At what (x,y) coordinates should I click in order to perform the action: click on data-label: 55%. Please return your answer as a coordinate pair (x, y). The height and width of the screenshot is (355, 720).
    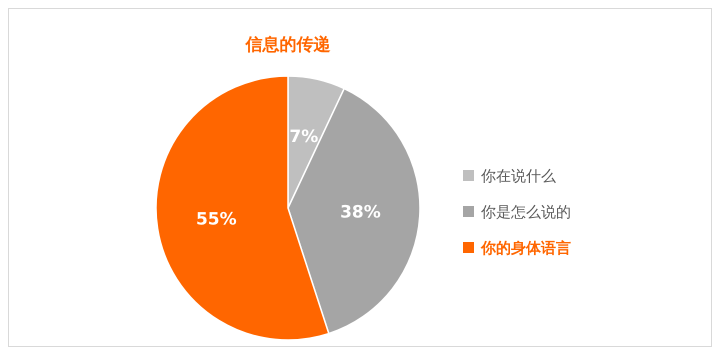
    Looking at the image, I should click on (216, 219).